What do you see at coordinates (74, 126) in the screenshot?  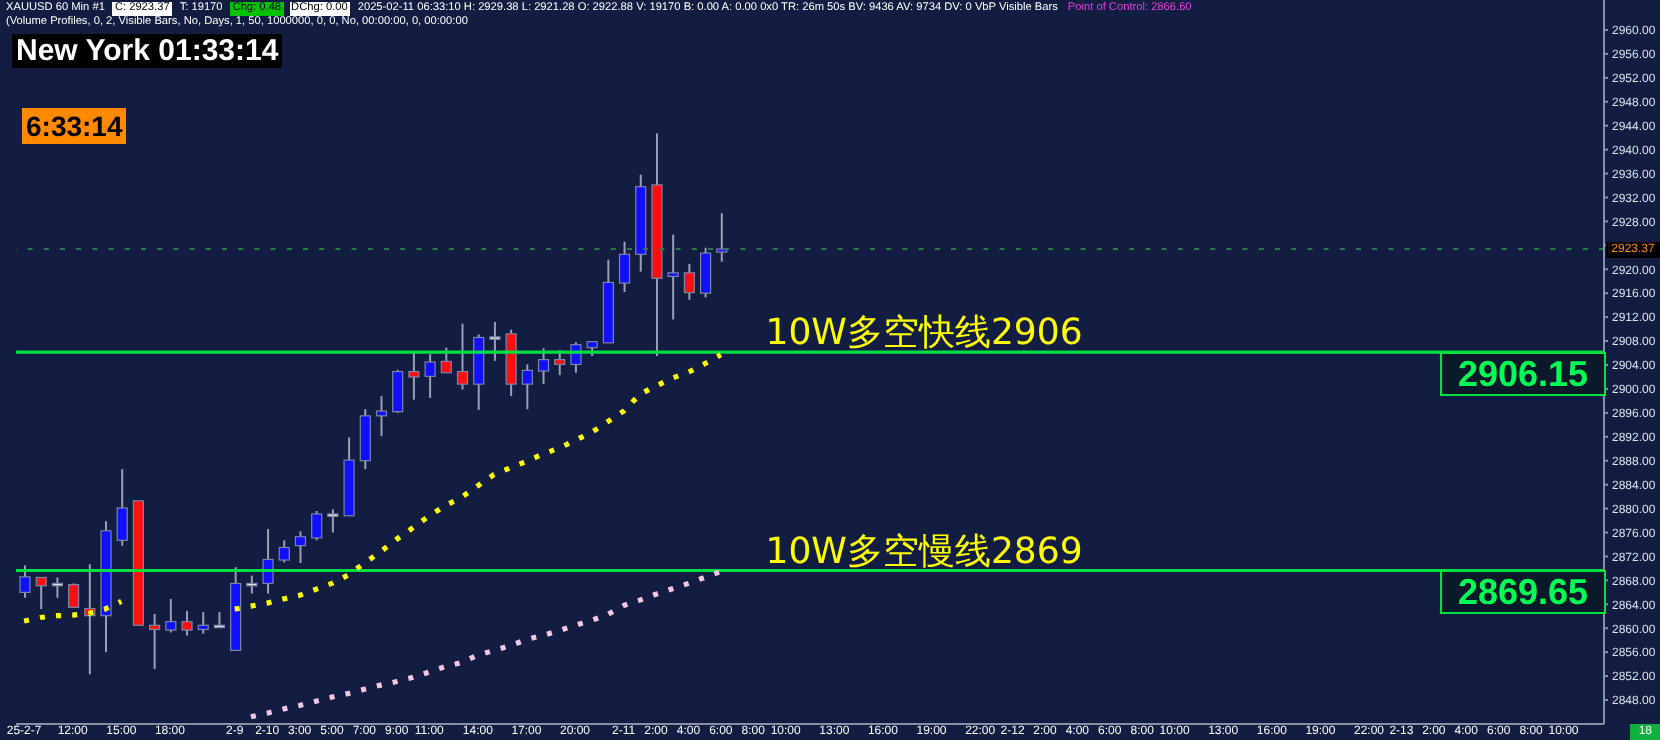 I see `annotation: 6:33:14` at bounding box center [74, 126].